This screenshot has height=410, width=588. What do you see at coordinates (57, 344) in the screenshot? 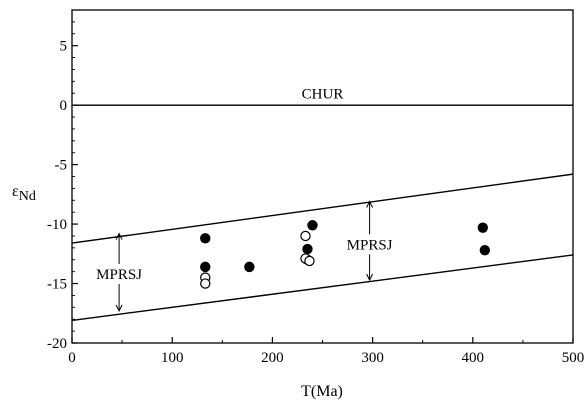
I see `y-tick-label: -20` at bounding box center [57, 344].